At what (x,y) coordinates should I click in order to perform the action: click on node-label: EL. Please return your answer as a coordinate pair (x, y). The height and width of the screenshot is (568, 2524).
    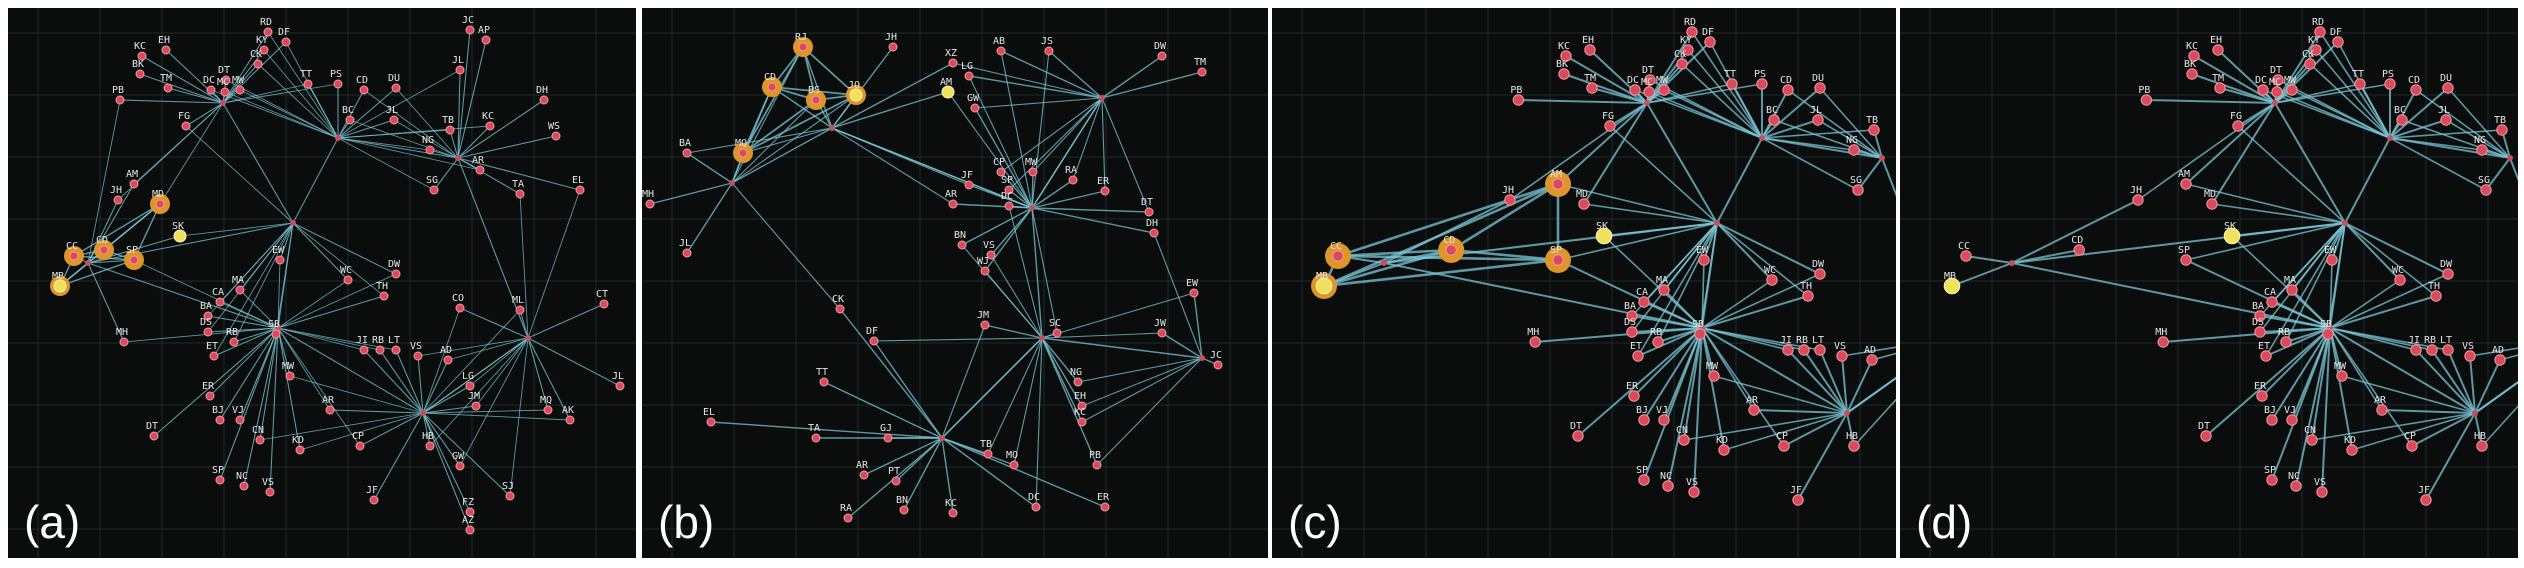
    Looking at the image, I should click on (578, 180).